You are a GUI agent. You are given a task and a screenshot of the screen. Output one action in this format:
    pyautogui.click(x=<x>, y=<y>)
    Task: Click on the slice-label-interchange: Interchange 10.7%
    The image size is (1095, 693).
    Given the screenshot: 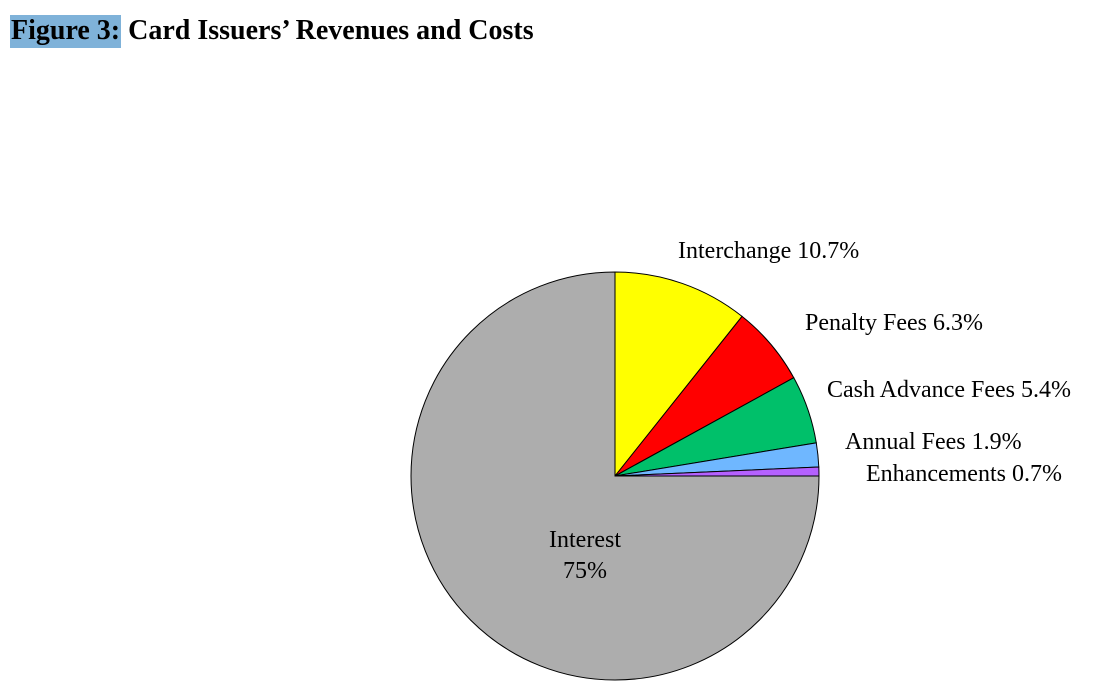 What is the action you would take?
    pyautogui.click(x=768, y=251)
    